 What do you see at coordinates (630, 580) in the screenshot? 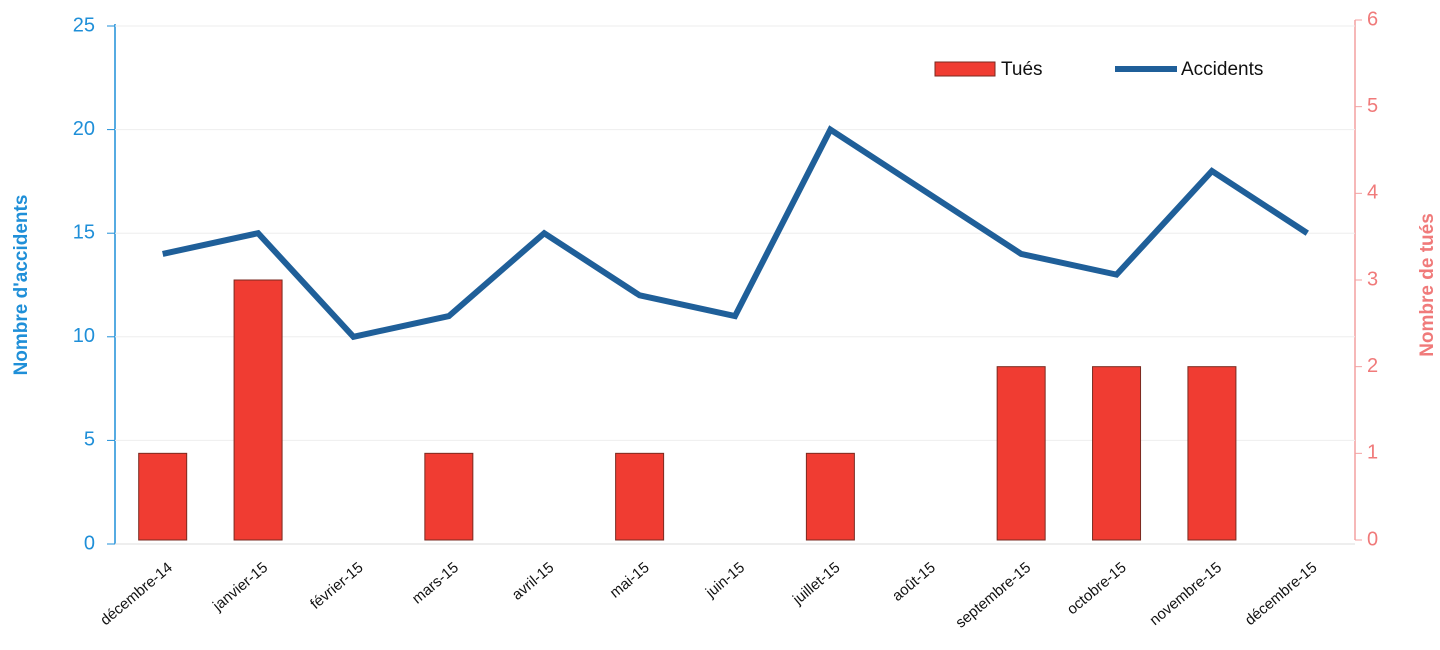
I see `x-tick-label: mai-15` at bounding box center [630, 580].